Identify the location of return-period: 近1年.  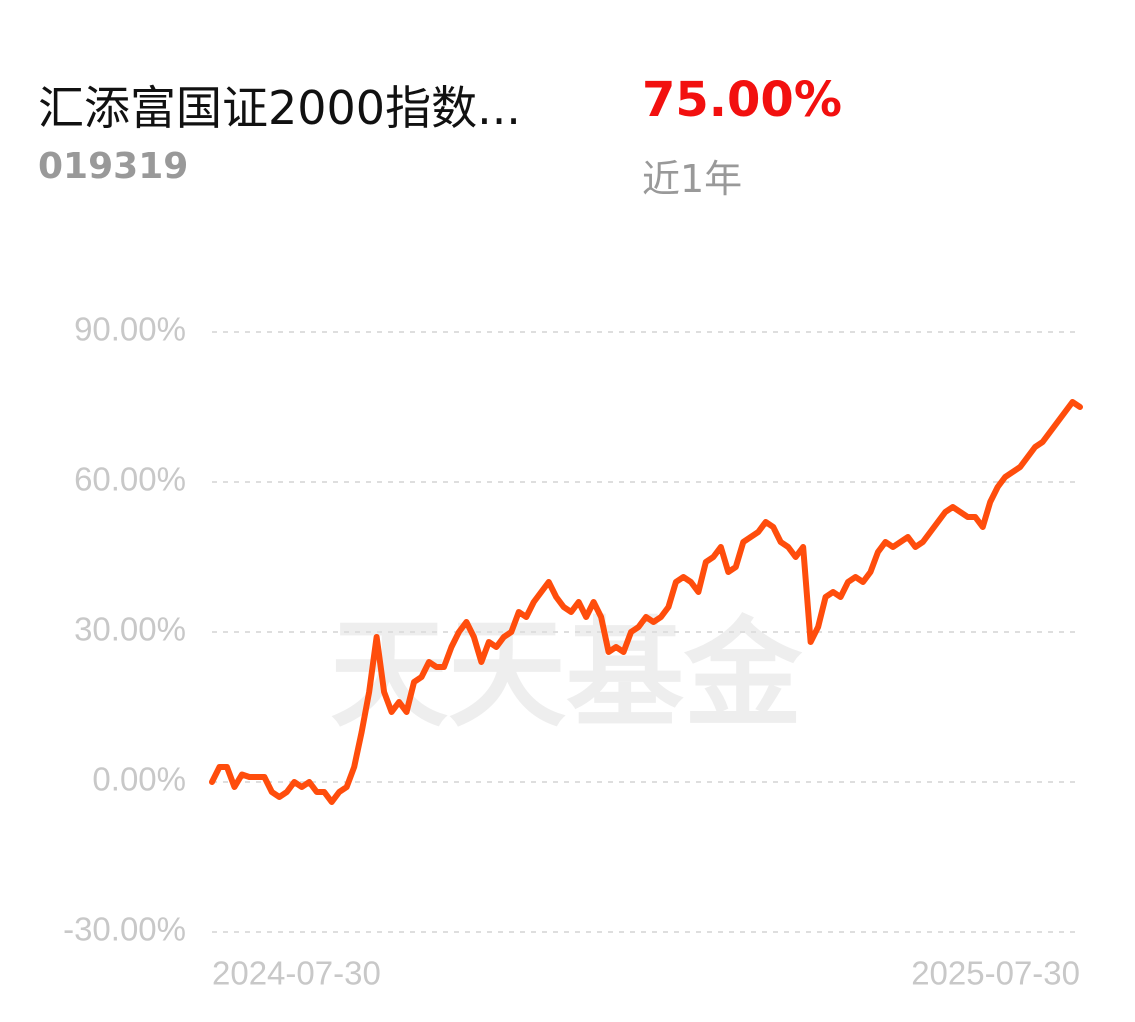
(692, 179).